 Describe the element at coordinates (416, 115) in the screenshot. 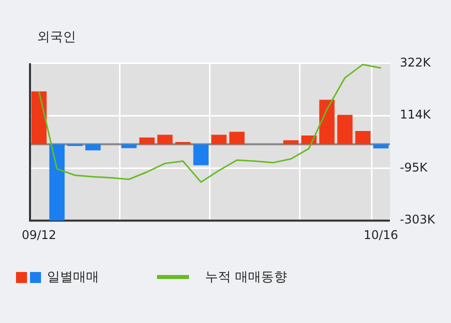

I see `y-tick-label: 114K` at that location.